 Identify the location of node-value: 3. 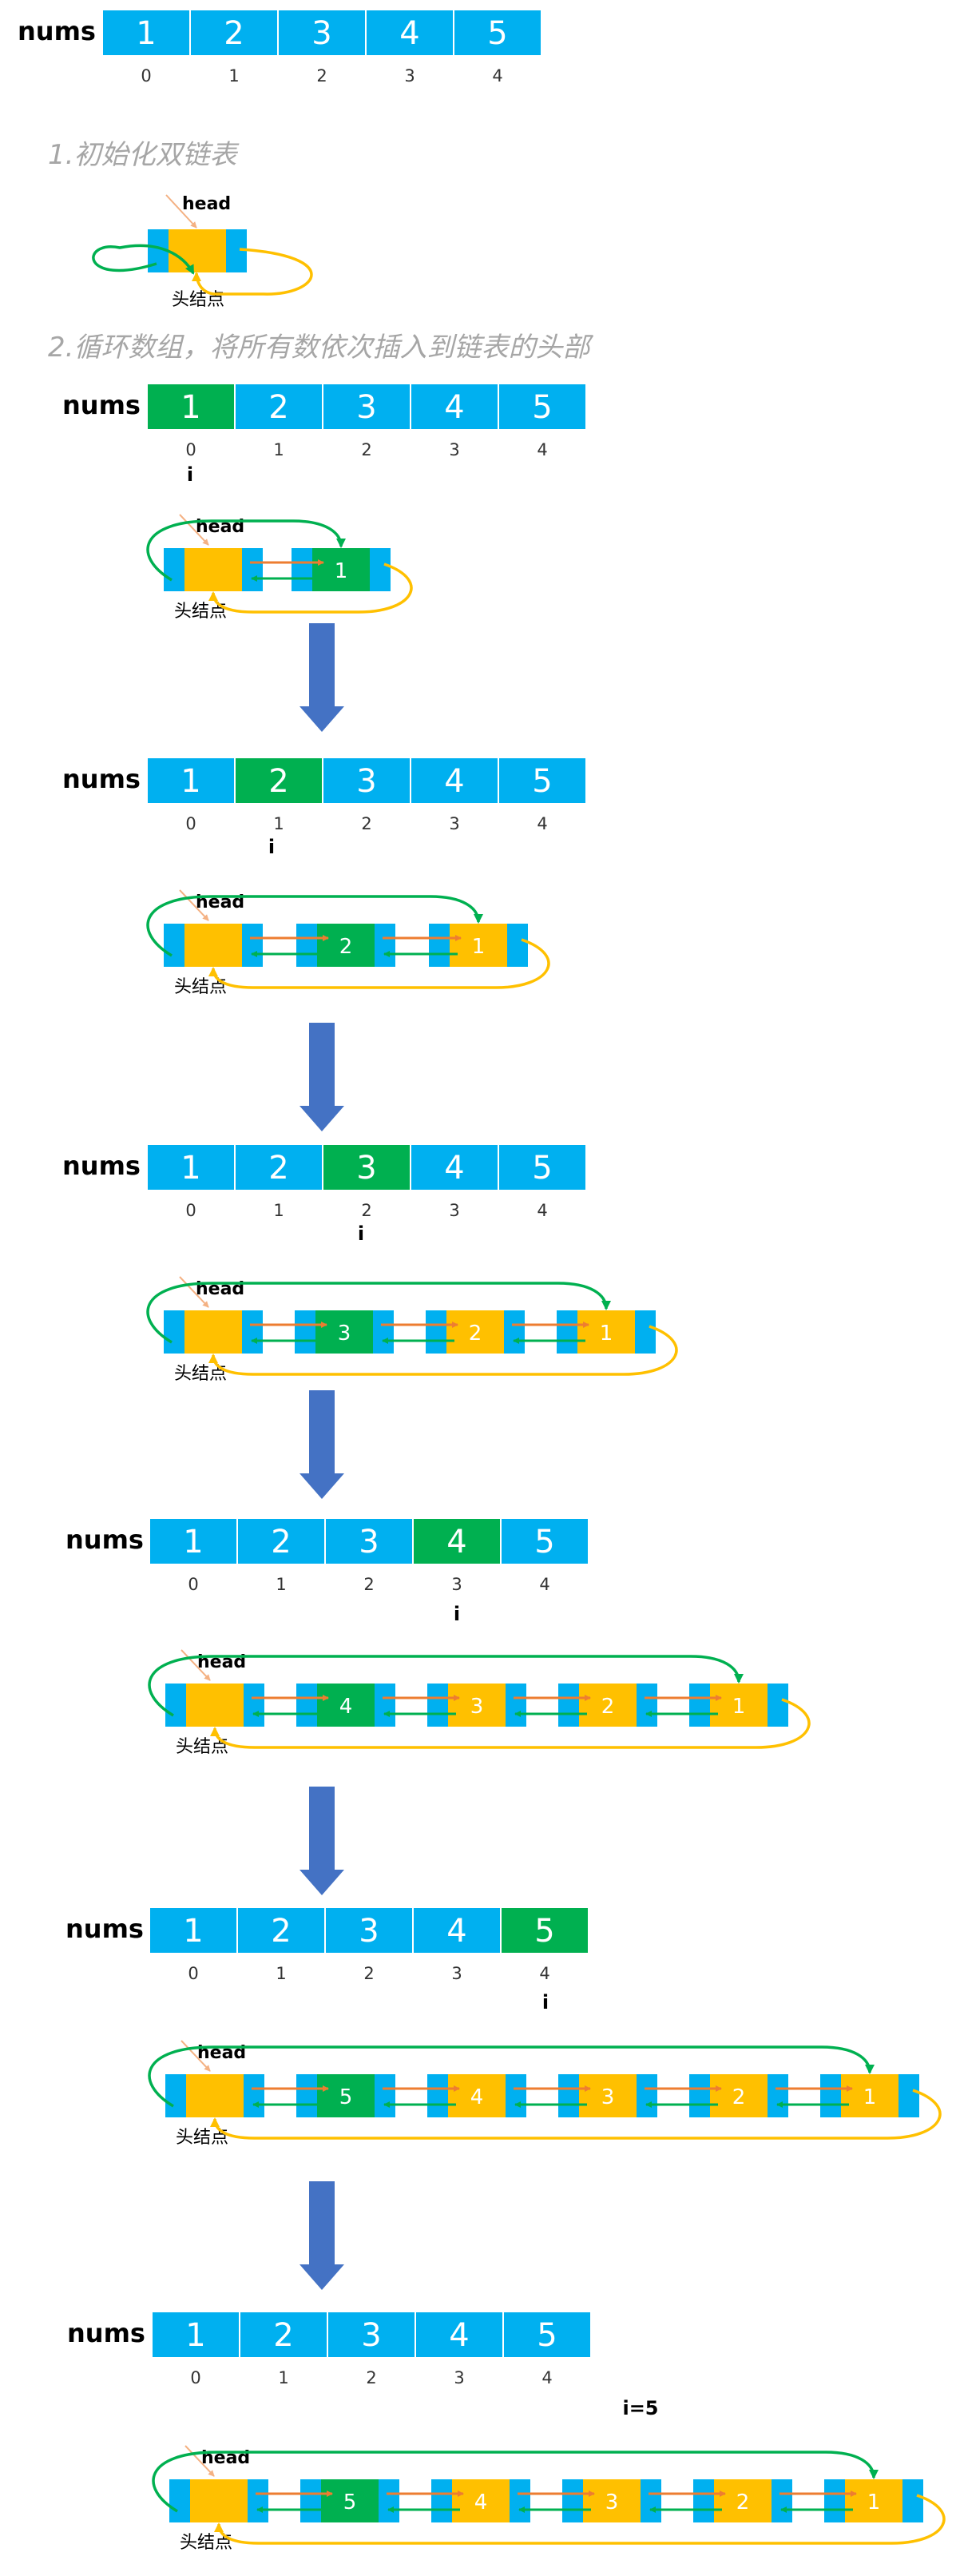
(612, 2502).